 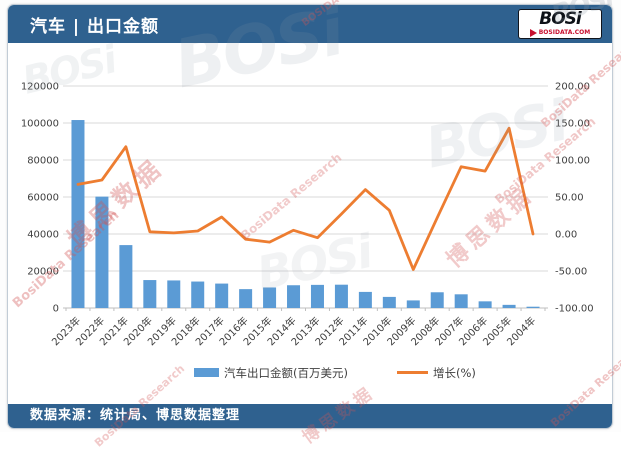 I want to click on y-axis-tick-left: 100000, so click(x=40, y=124).